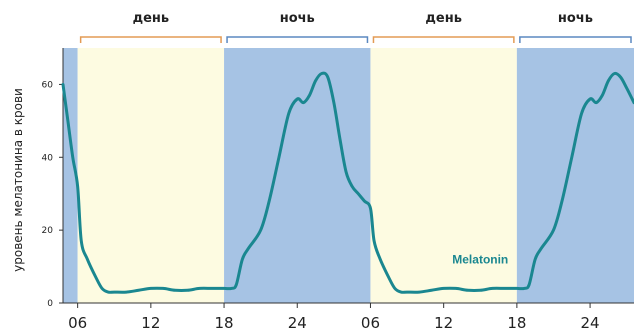  What do you see at coordinates (77, 323) in the screenshot?
I see `x-tick-label-0: 06` at bounding box center [77, 323].